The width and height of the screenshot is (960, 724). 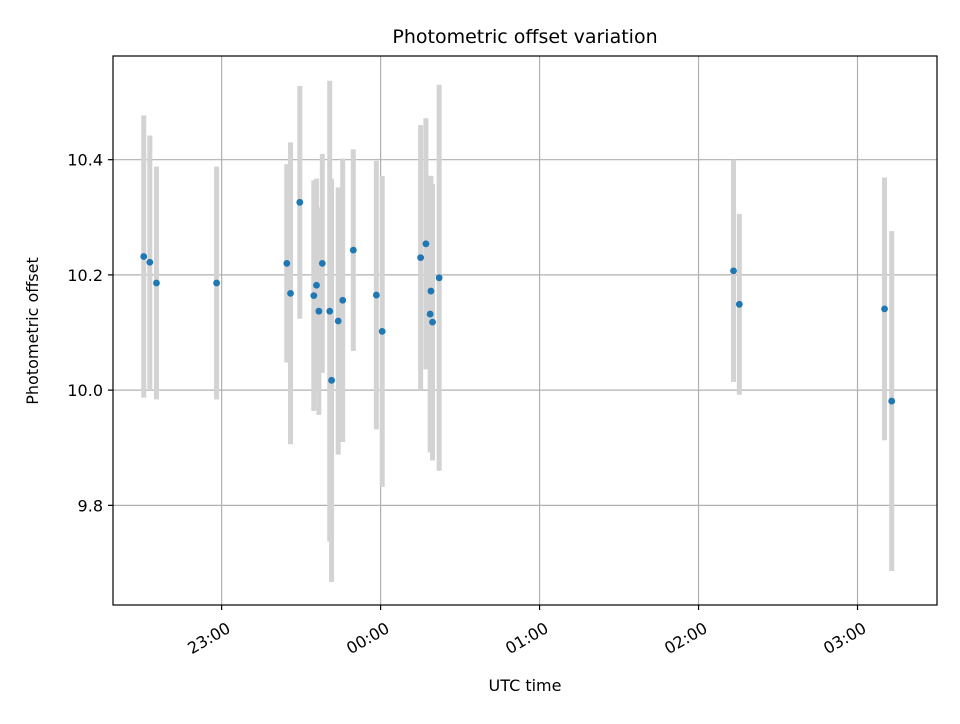 What do you see at coordinates (85, 160) in the screenshot?
I see `y-tick-label: 10.4` at bounding box center [85, 160].